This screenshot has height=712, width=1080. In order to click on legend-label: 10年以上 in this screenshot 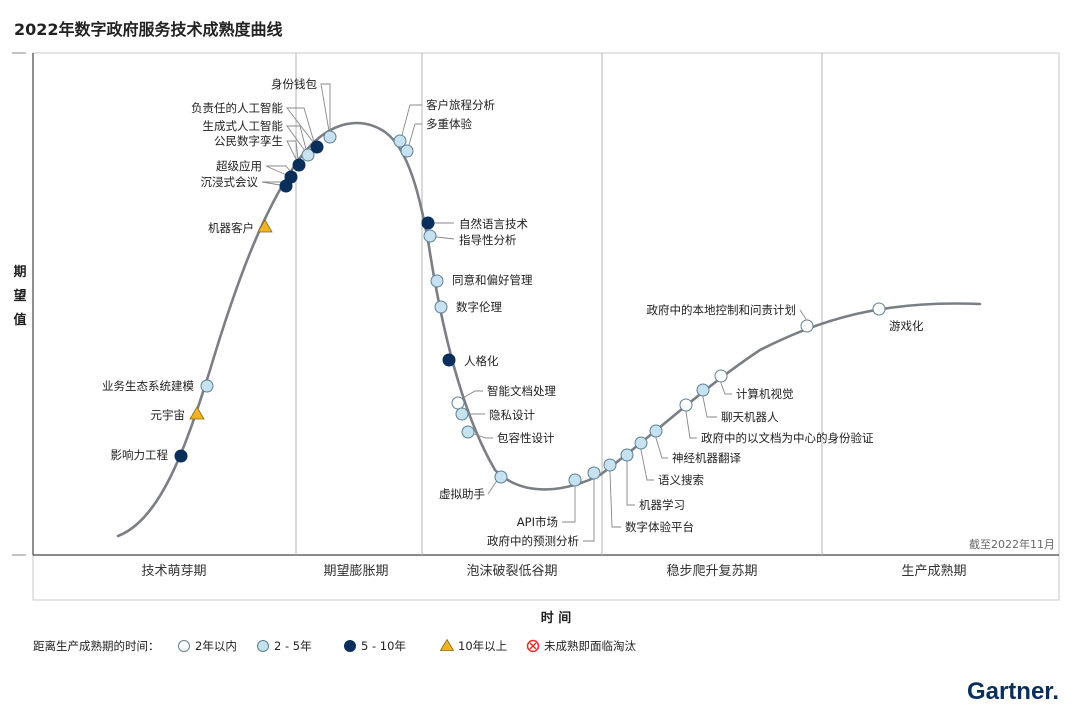, I will do `click(482, 646)`.